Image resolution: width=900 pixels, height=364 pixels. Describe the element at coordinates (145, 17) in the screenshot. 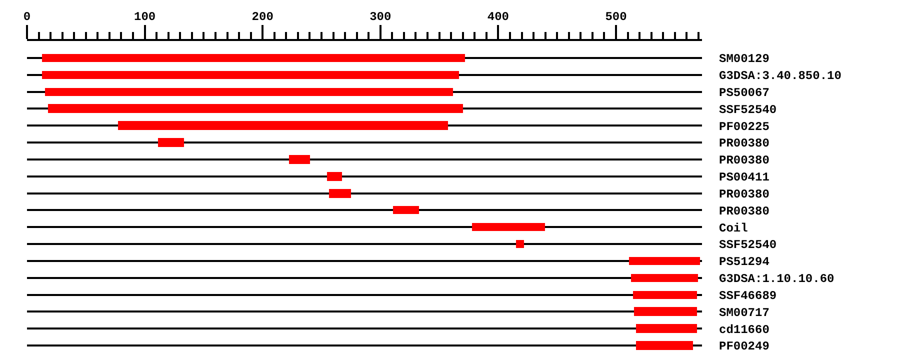

I see `x-tick-label: 100` at that location.